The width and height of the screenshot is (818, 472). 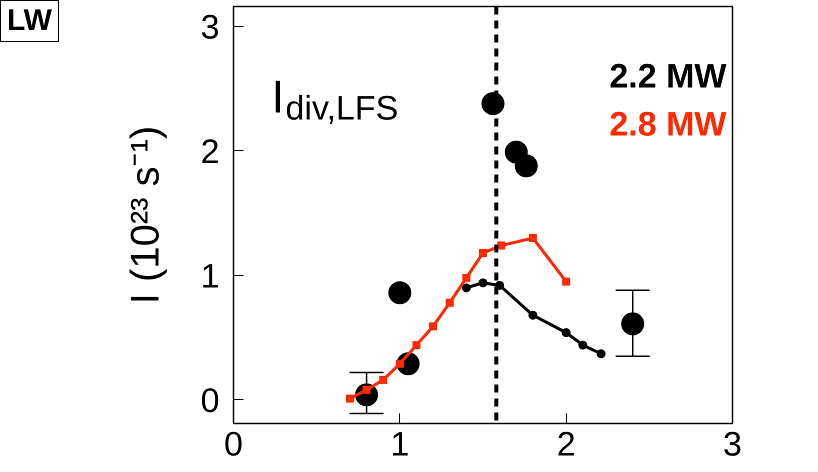 I want to click on y-tick-label: 1, so click(x=210, y=276).